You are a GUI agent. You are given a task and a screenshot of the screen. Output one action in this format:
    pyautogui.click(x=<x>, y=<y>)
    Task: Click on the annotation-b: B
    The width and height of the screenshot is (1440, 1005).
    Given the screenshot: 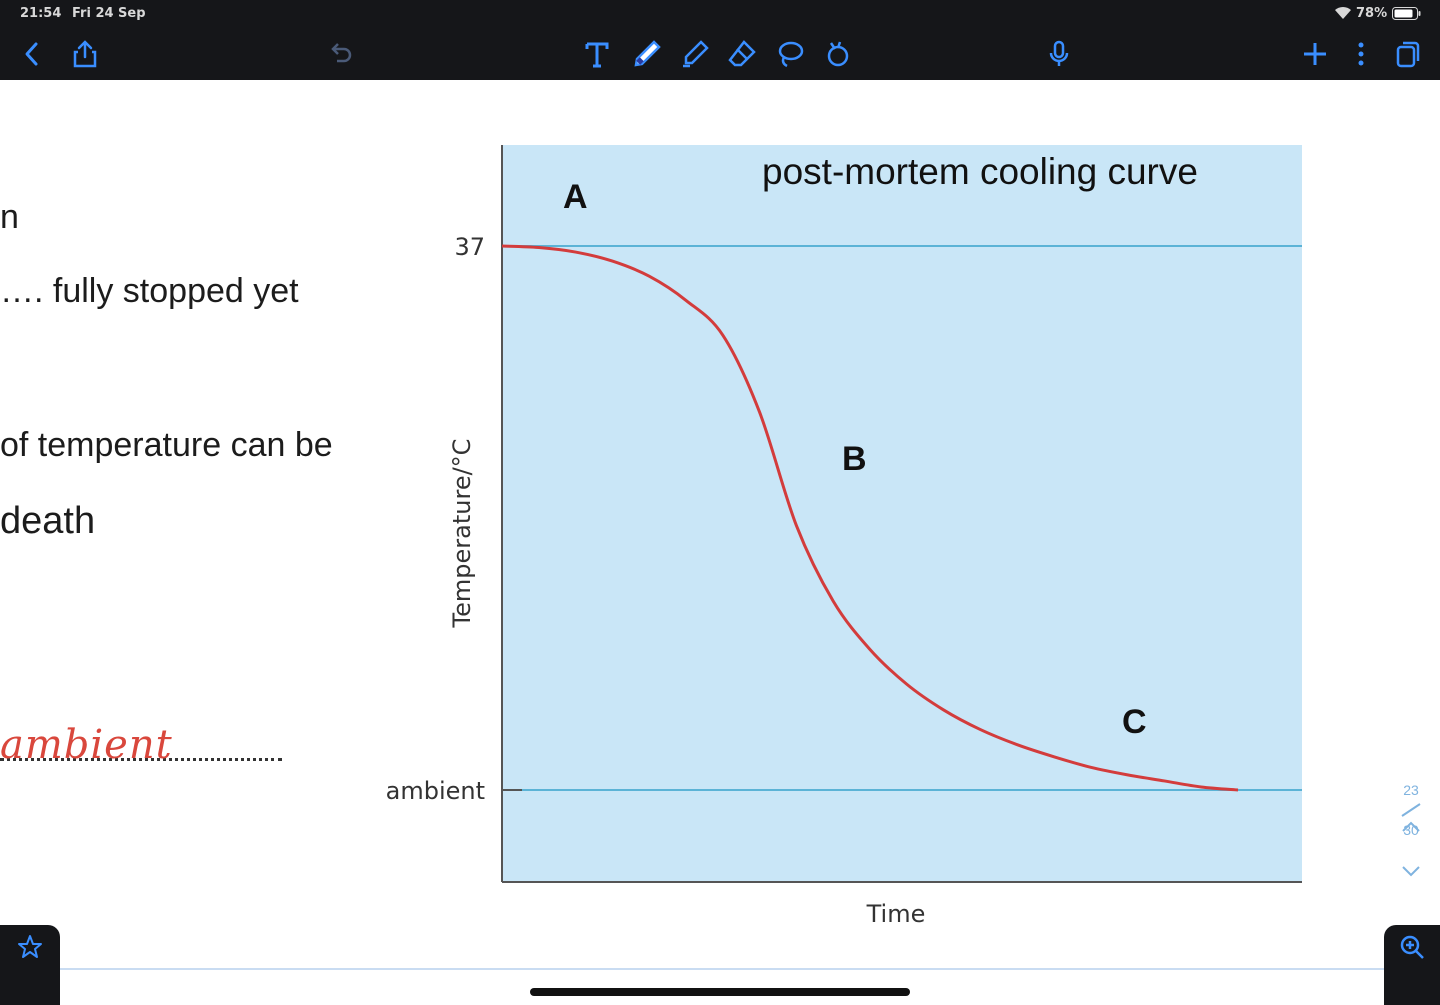 What is the action you would take?
    pyautogui.click(x=854, y=459)
    